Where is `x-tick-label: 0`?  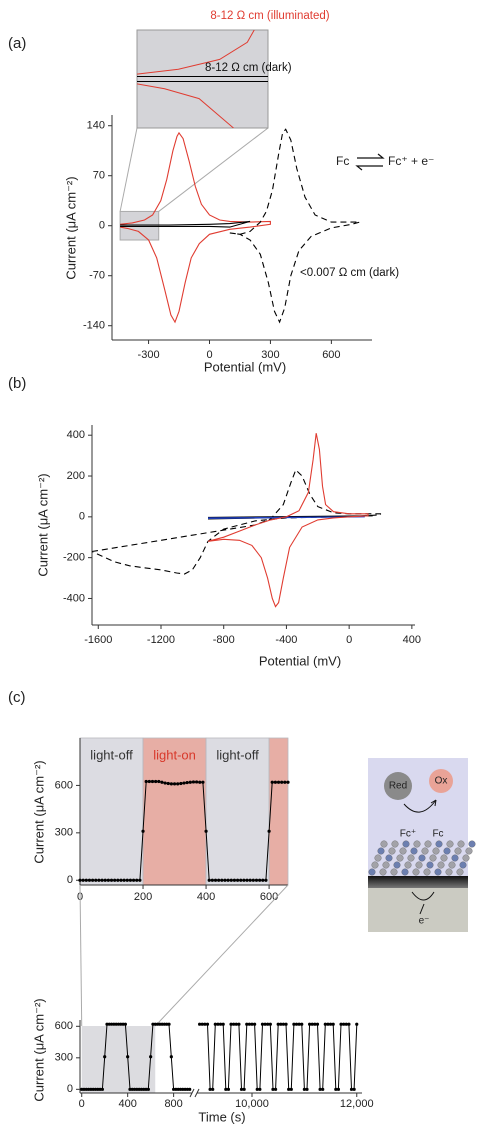
x-tick-label: 0 is located at coordinates (209, 355).